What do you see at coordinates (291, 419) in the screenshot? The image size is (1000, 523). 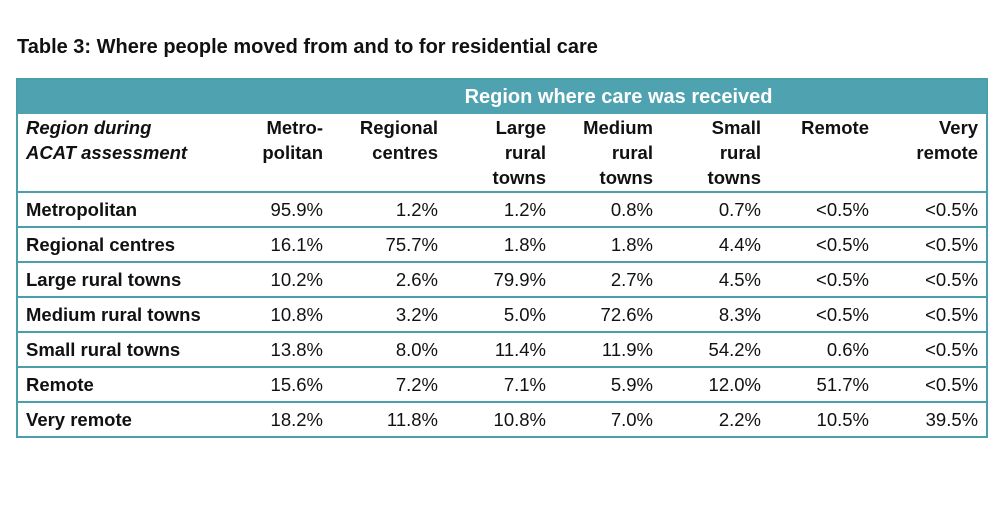 I see `cell: 18.2%` at bounding box center [291, 419].